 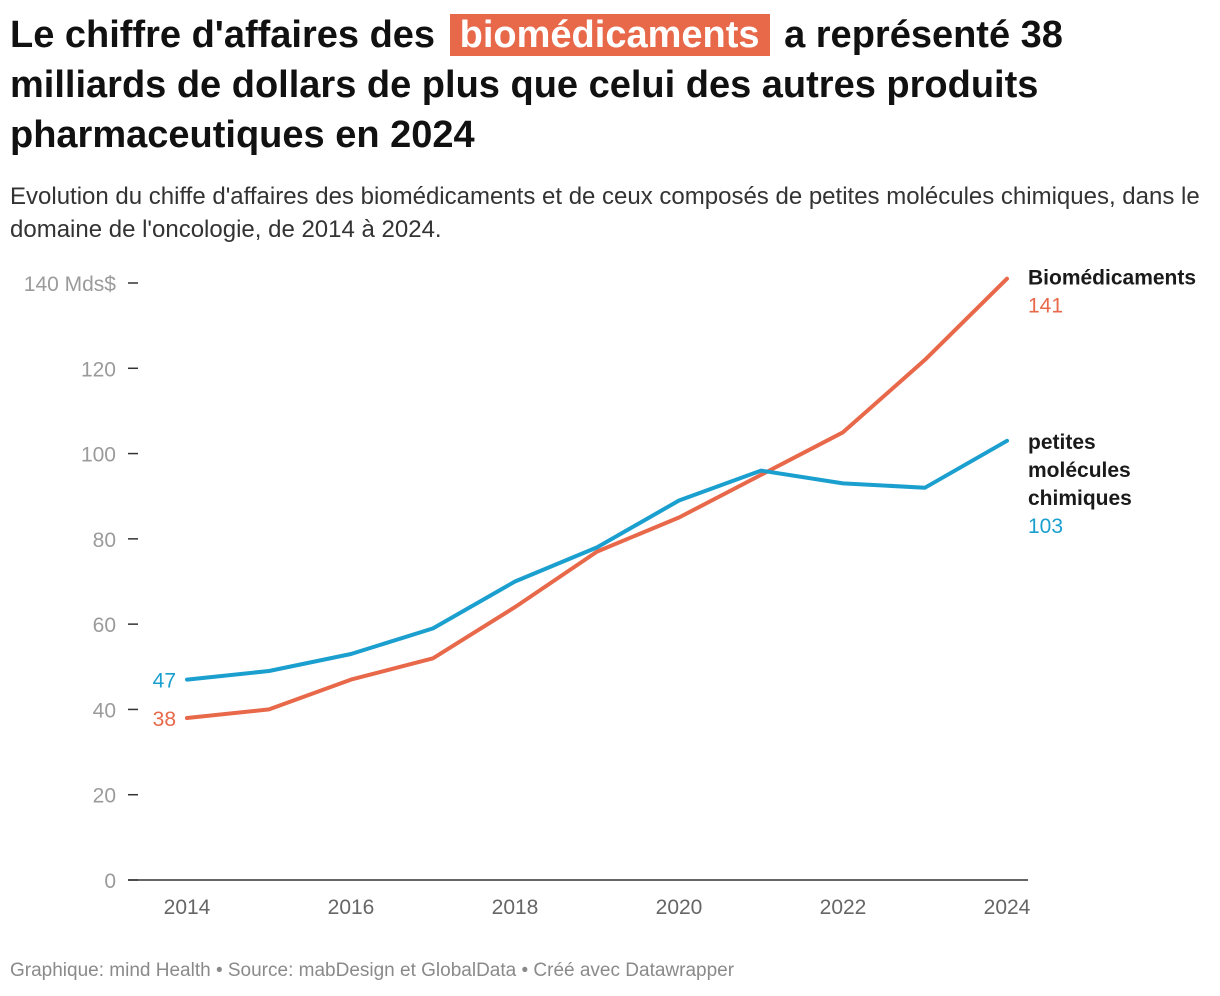 I want to click on end-value-label: 103, so click(x=1045, y=526).